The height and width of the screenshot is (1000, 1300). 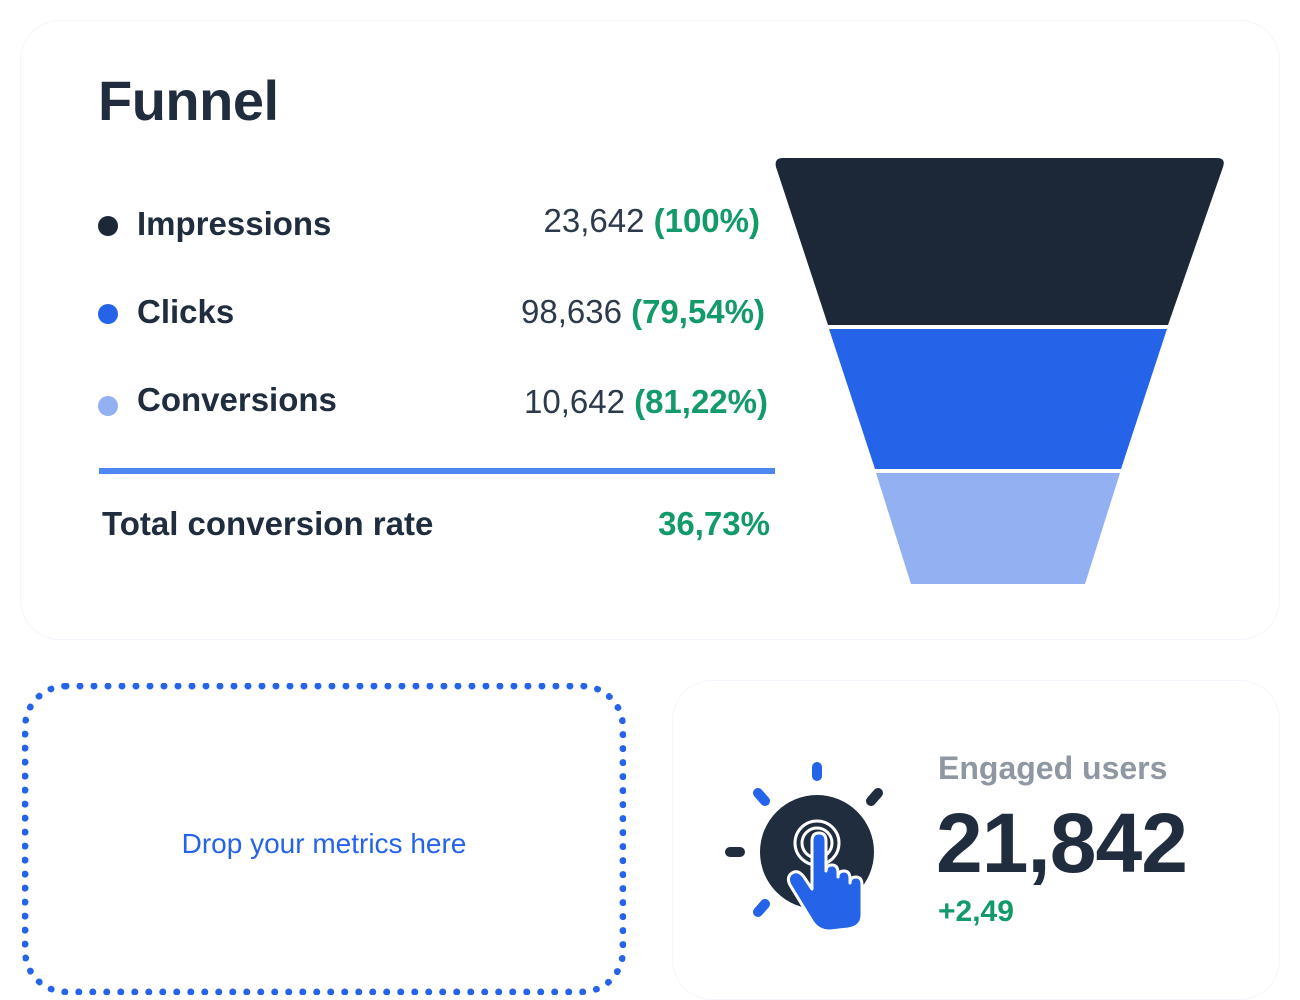 I want to click on funnel-chart, so click(x=999, y=371).